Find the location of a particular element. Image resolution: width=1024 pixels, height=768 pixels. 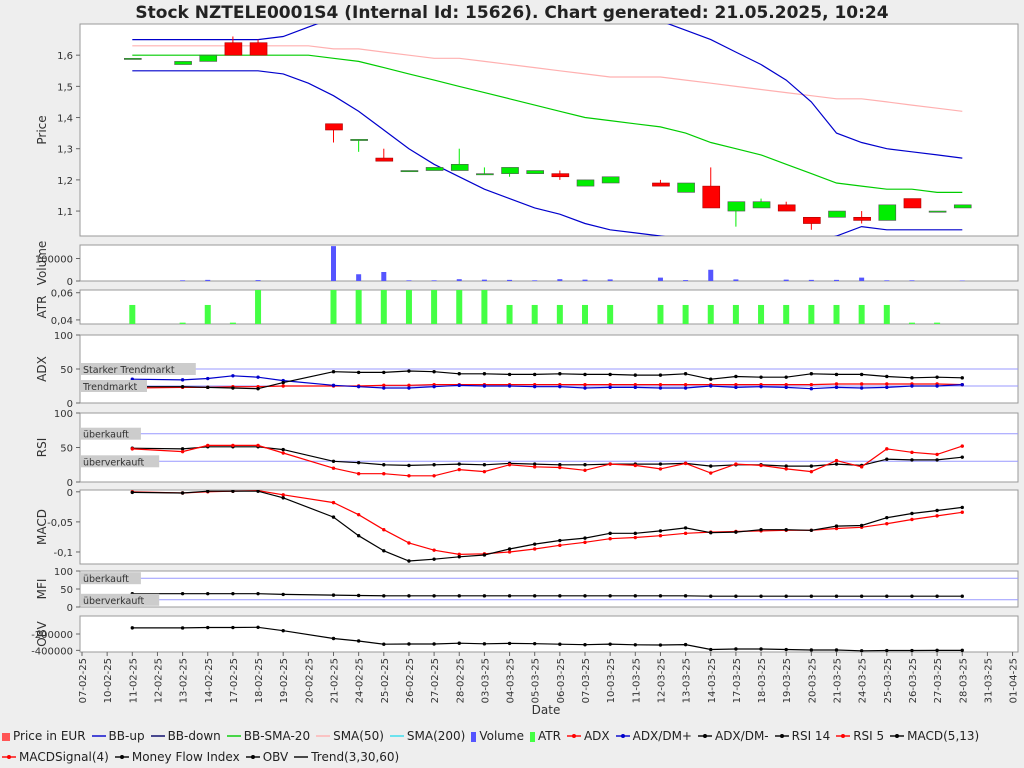

x-tick-label: 25-03-25 is located at coordinates (888, 680).